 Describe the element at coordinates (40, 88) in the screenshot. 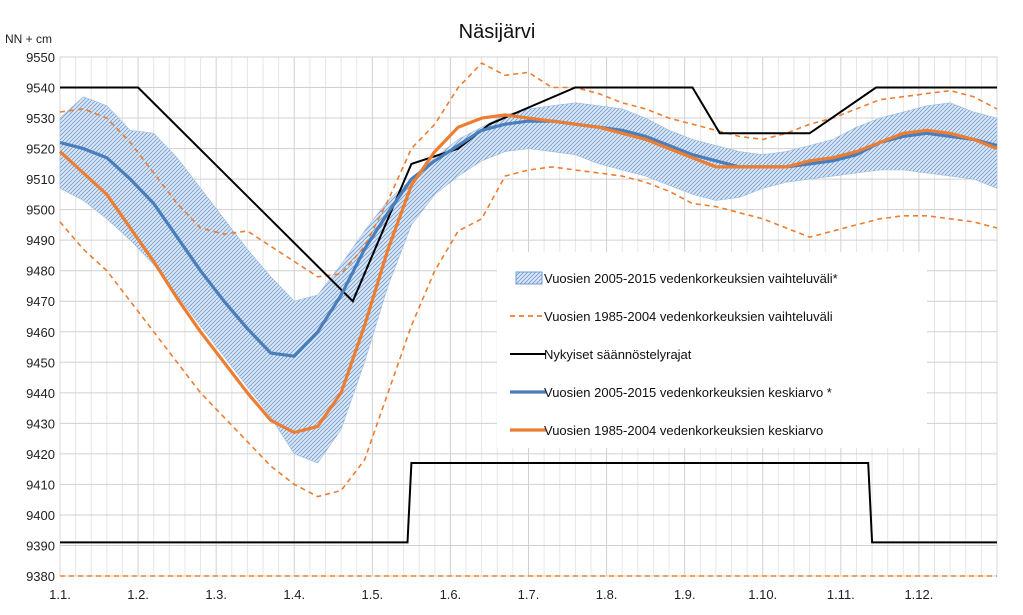

I see `y-tick-label: 9540` at that location.